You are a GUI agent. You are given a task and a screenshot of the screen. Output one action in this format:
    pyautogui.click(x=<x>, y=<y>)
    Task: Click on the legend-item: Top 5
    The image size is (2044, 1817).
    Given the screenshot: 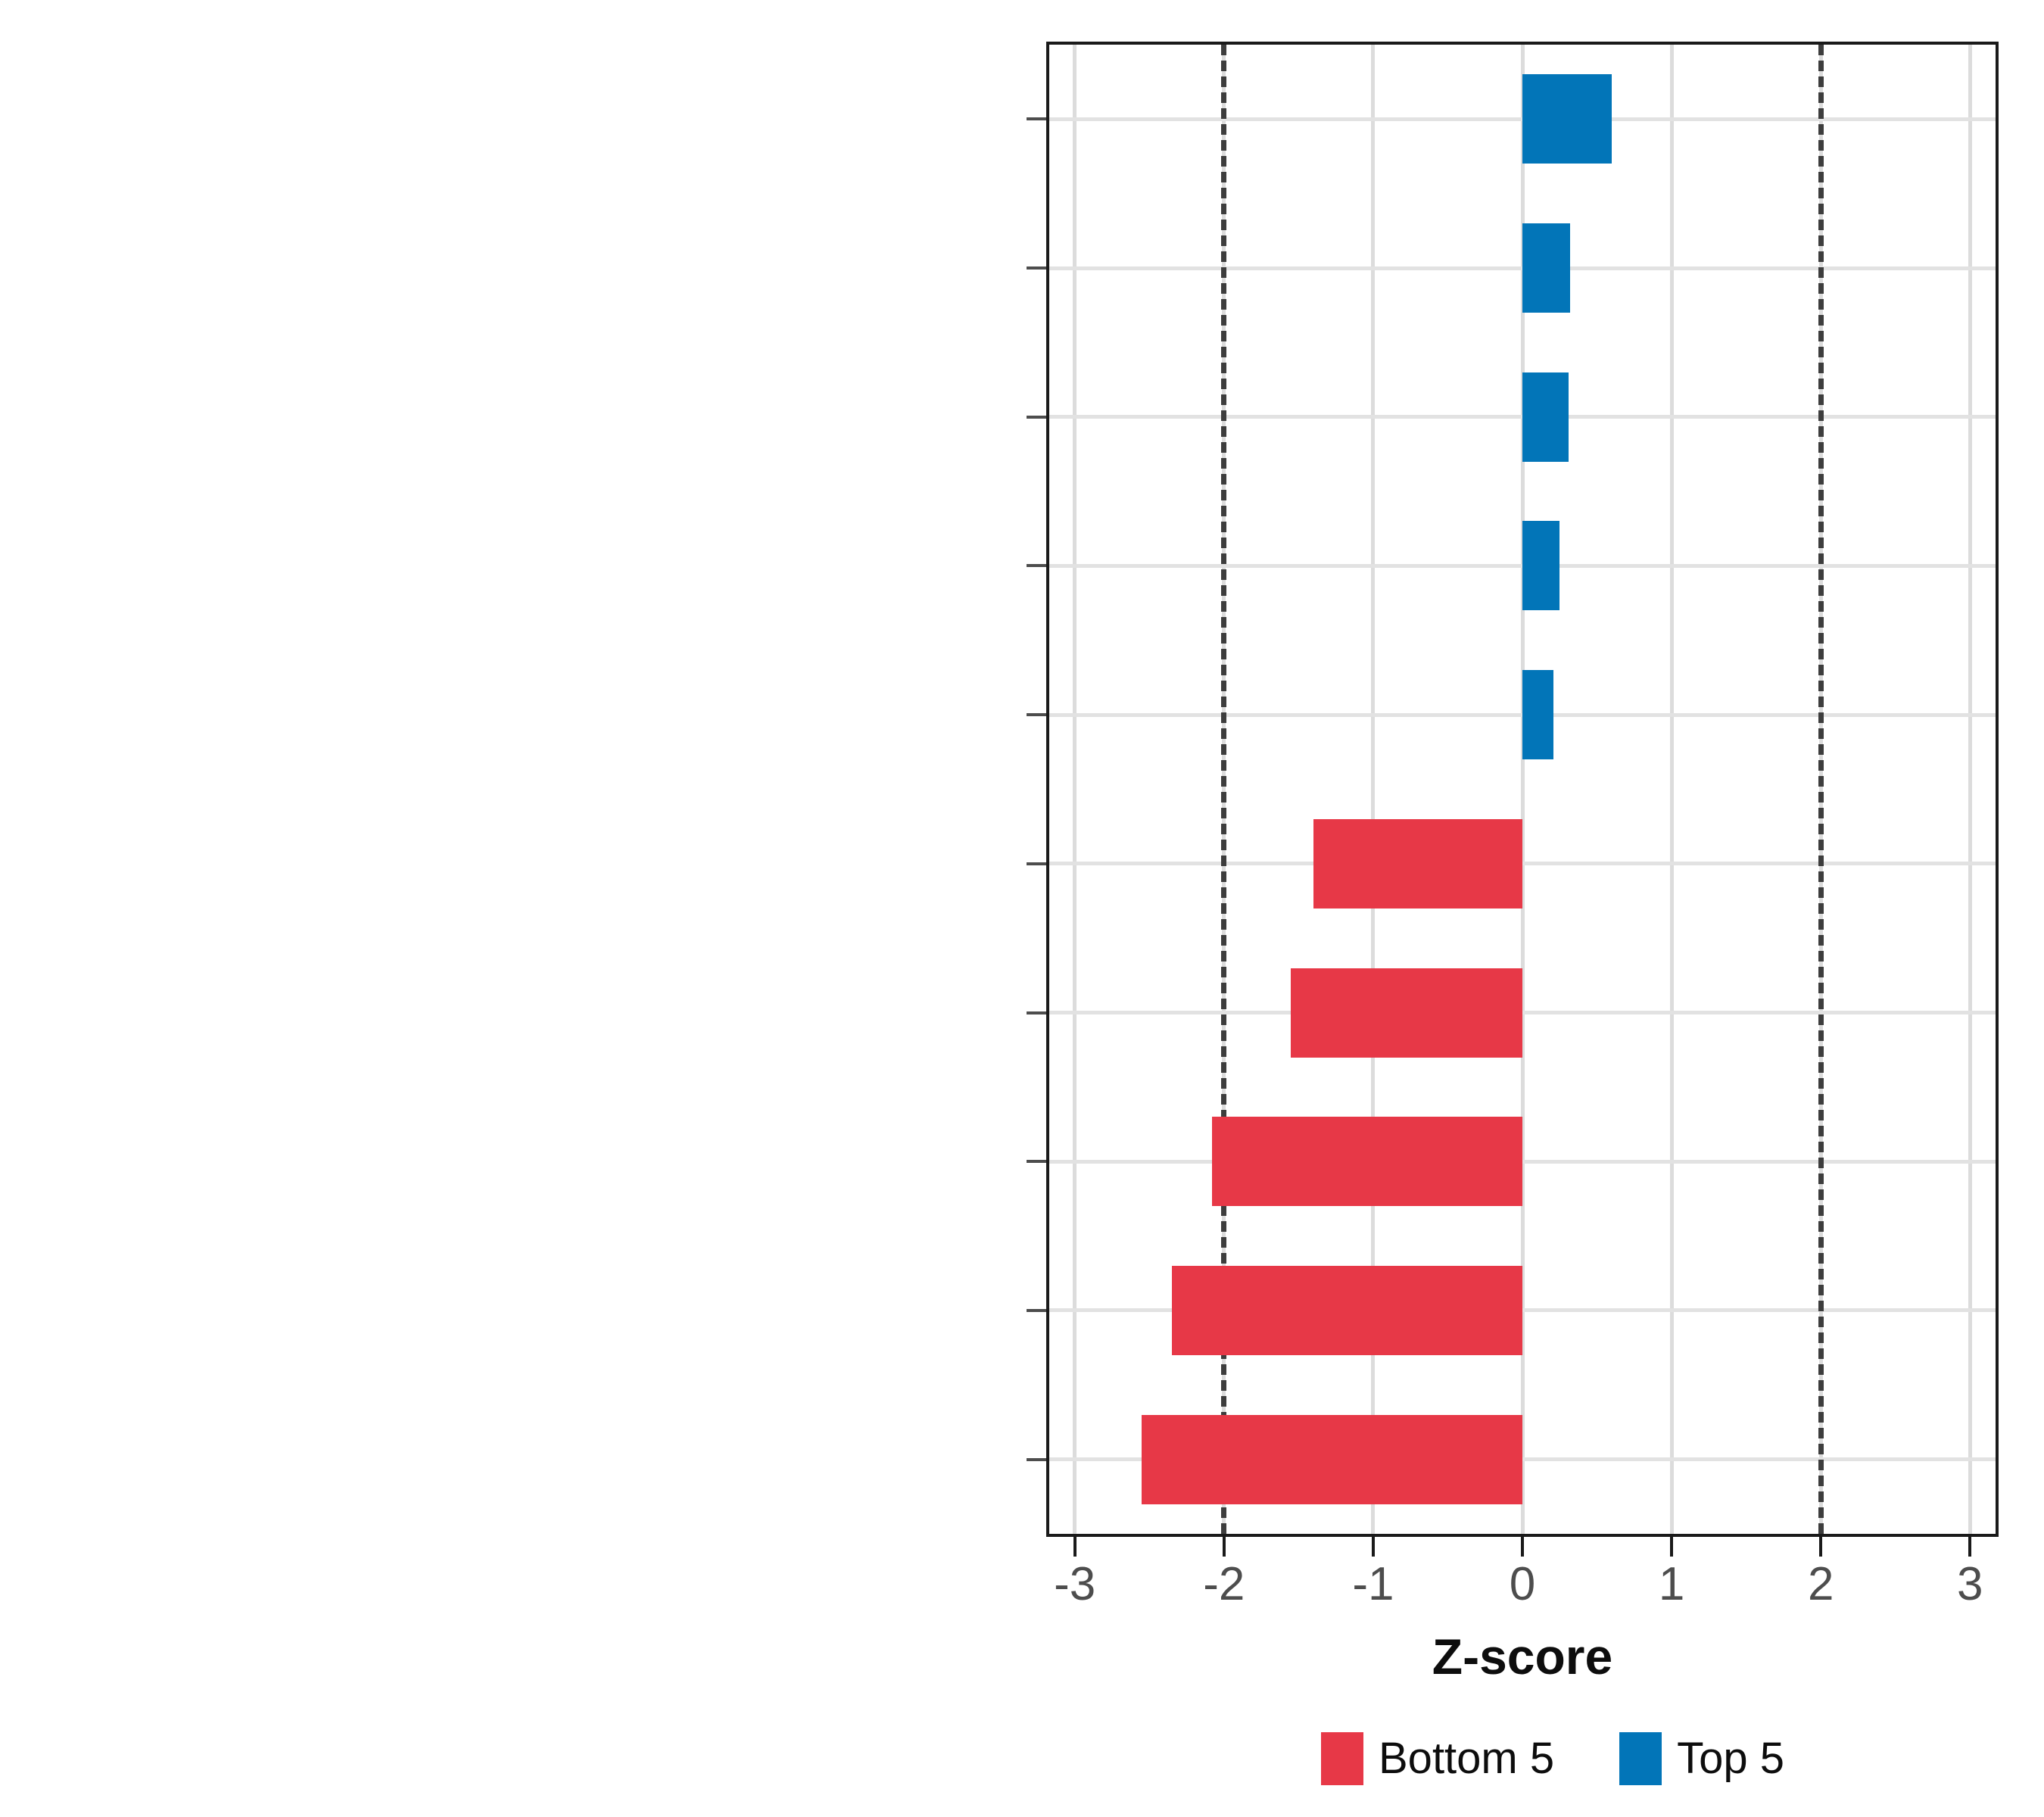 What is the action you would take?
    pyautogui.click(x=1701, y=1758)
    